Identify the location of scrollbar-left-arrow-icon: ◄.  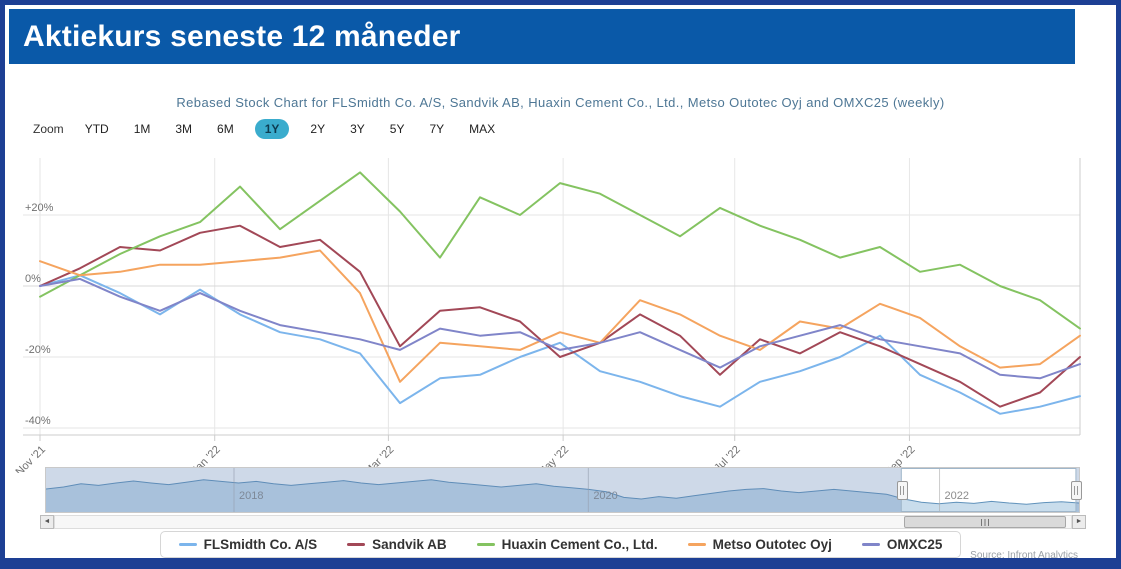
(47, 522).